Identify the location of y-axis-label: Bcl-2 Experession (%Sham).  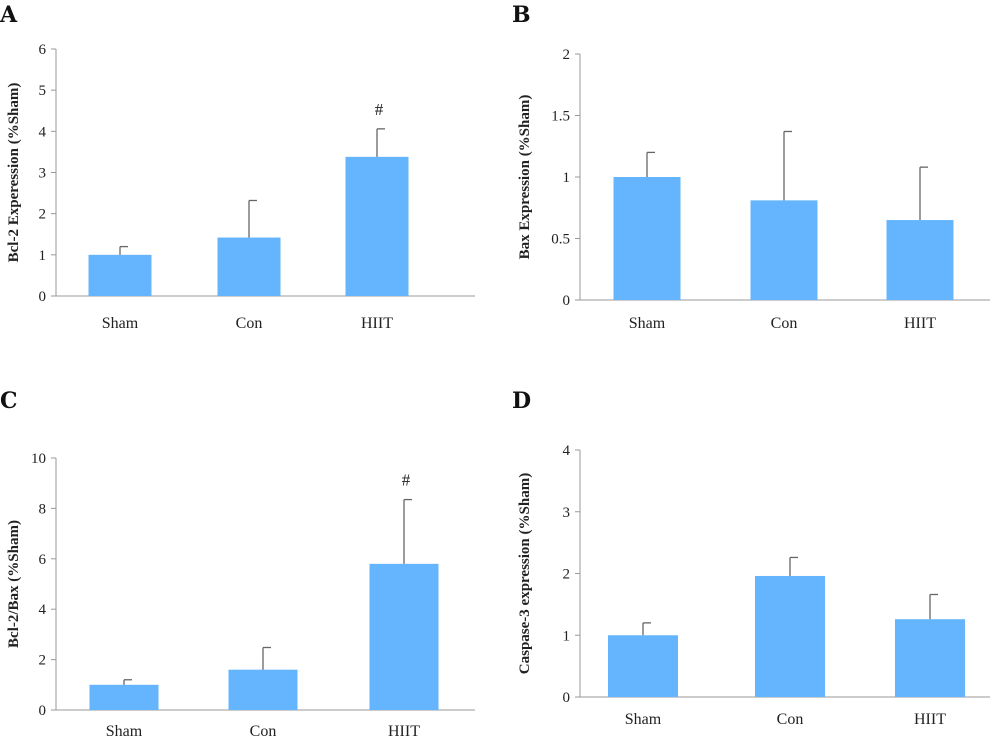
(14, 173).